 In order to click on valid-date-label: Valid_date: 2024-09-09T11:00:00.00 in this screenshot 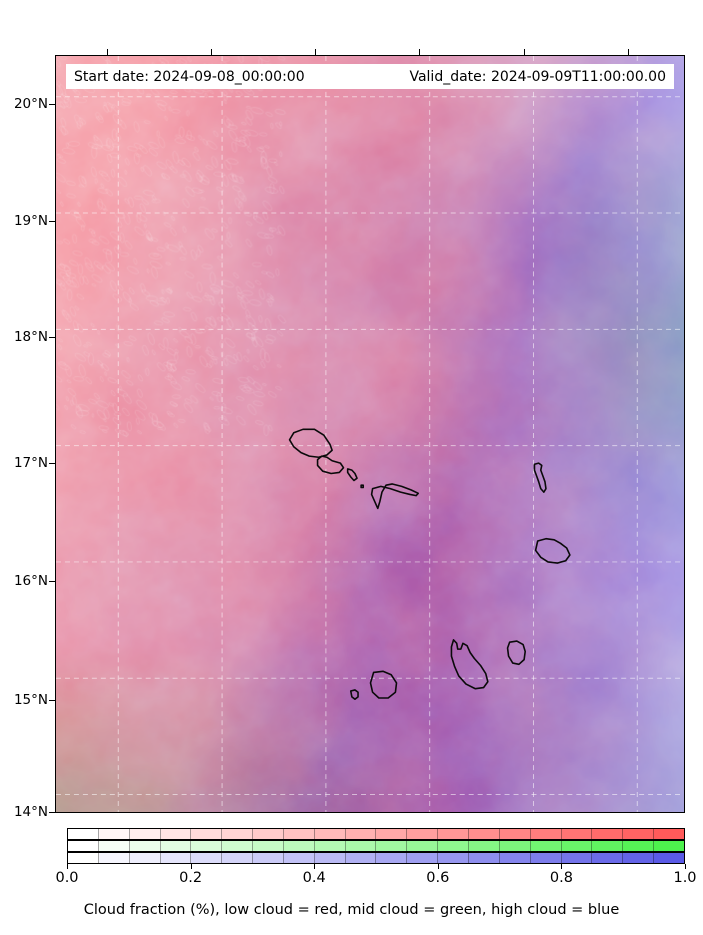, I will do `click(537, 76)`.